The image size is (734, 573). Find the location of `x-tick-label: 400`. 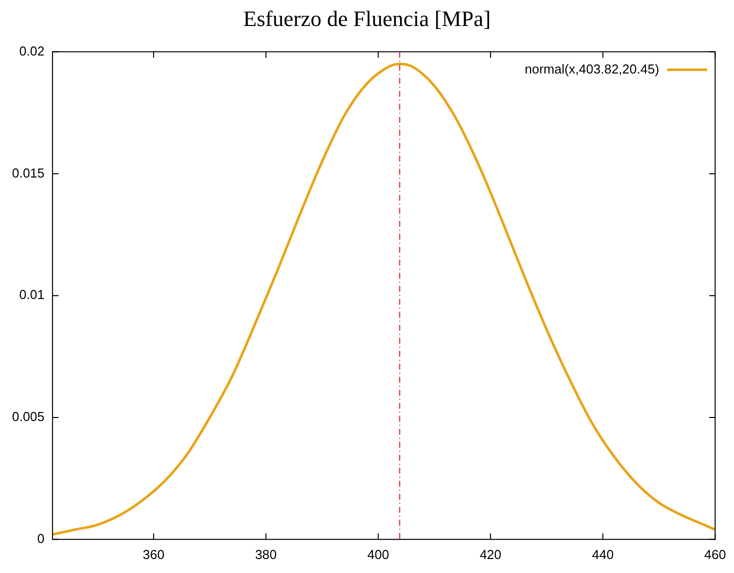

x-tick-label: 400 is located at coordinates (378, 554).